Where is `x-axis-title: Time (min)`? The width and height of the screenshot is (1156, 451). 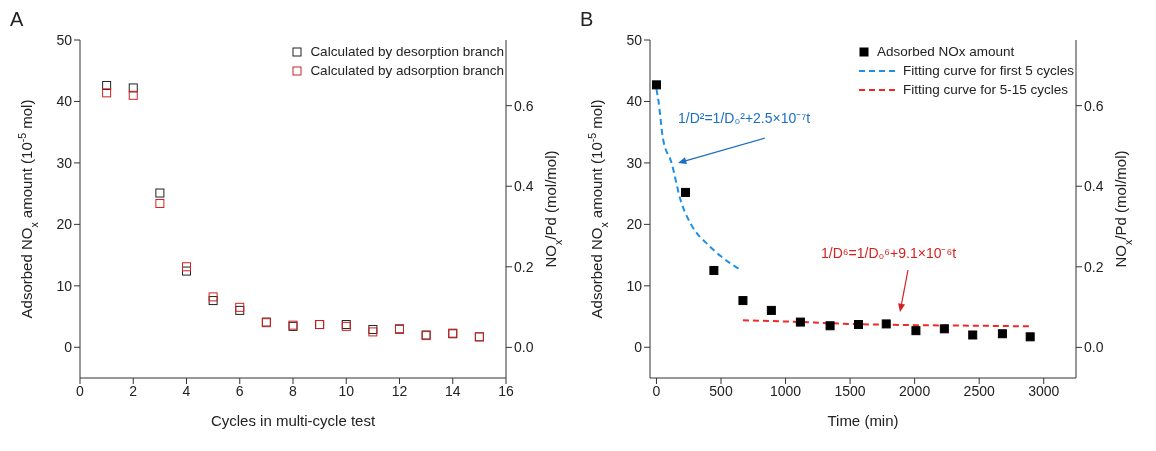 x-axis-title: Time (min) is located at coordinates (863, 420).